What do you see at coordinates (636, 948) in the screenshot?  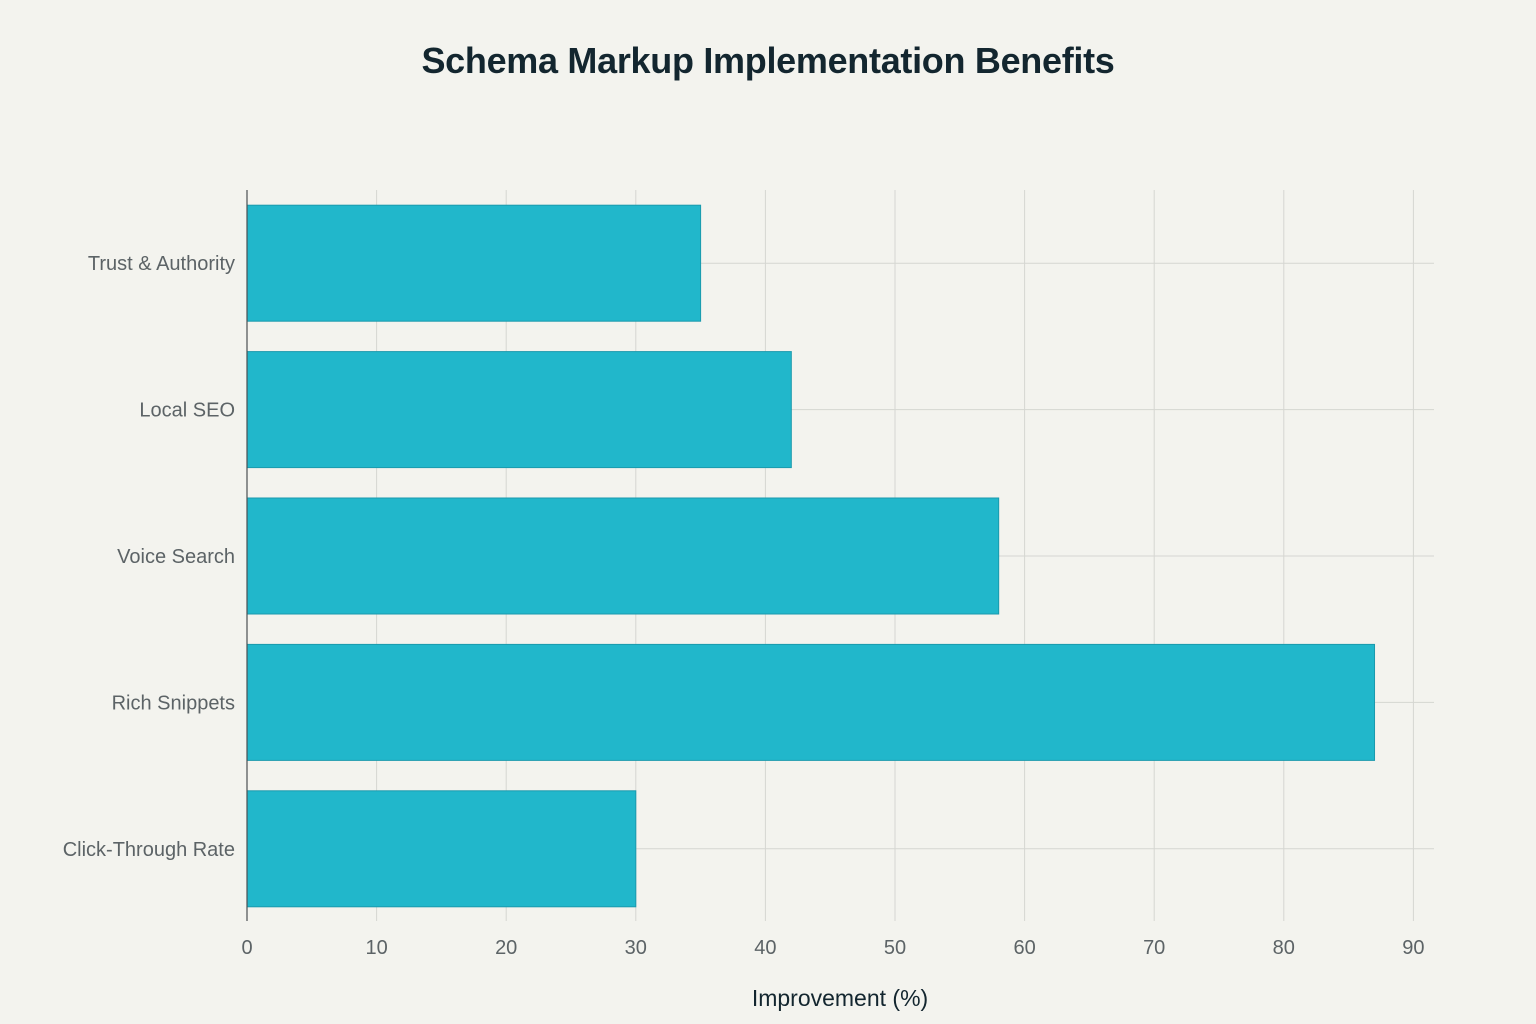 I see `x-tick-label: 30` at bounding box center [636, 948].